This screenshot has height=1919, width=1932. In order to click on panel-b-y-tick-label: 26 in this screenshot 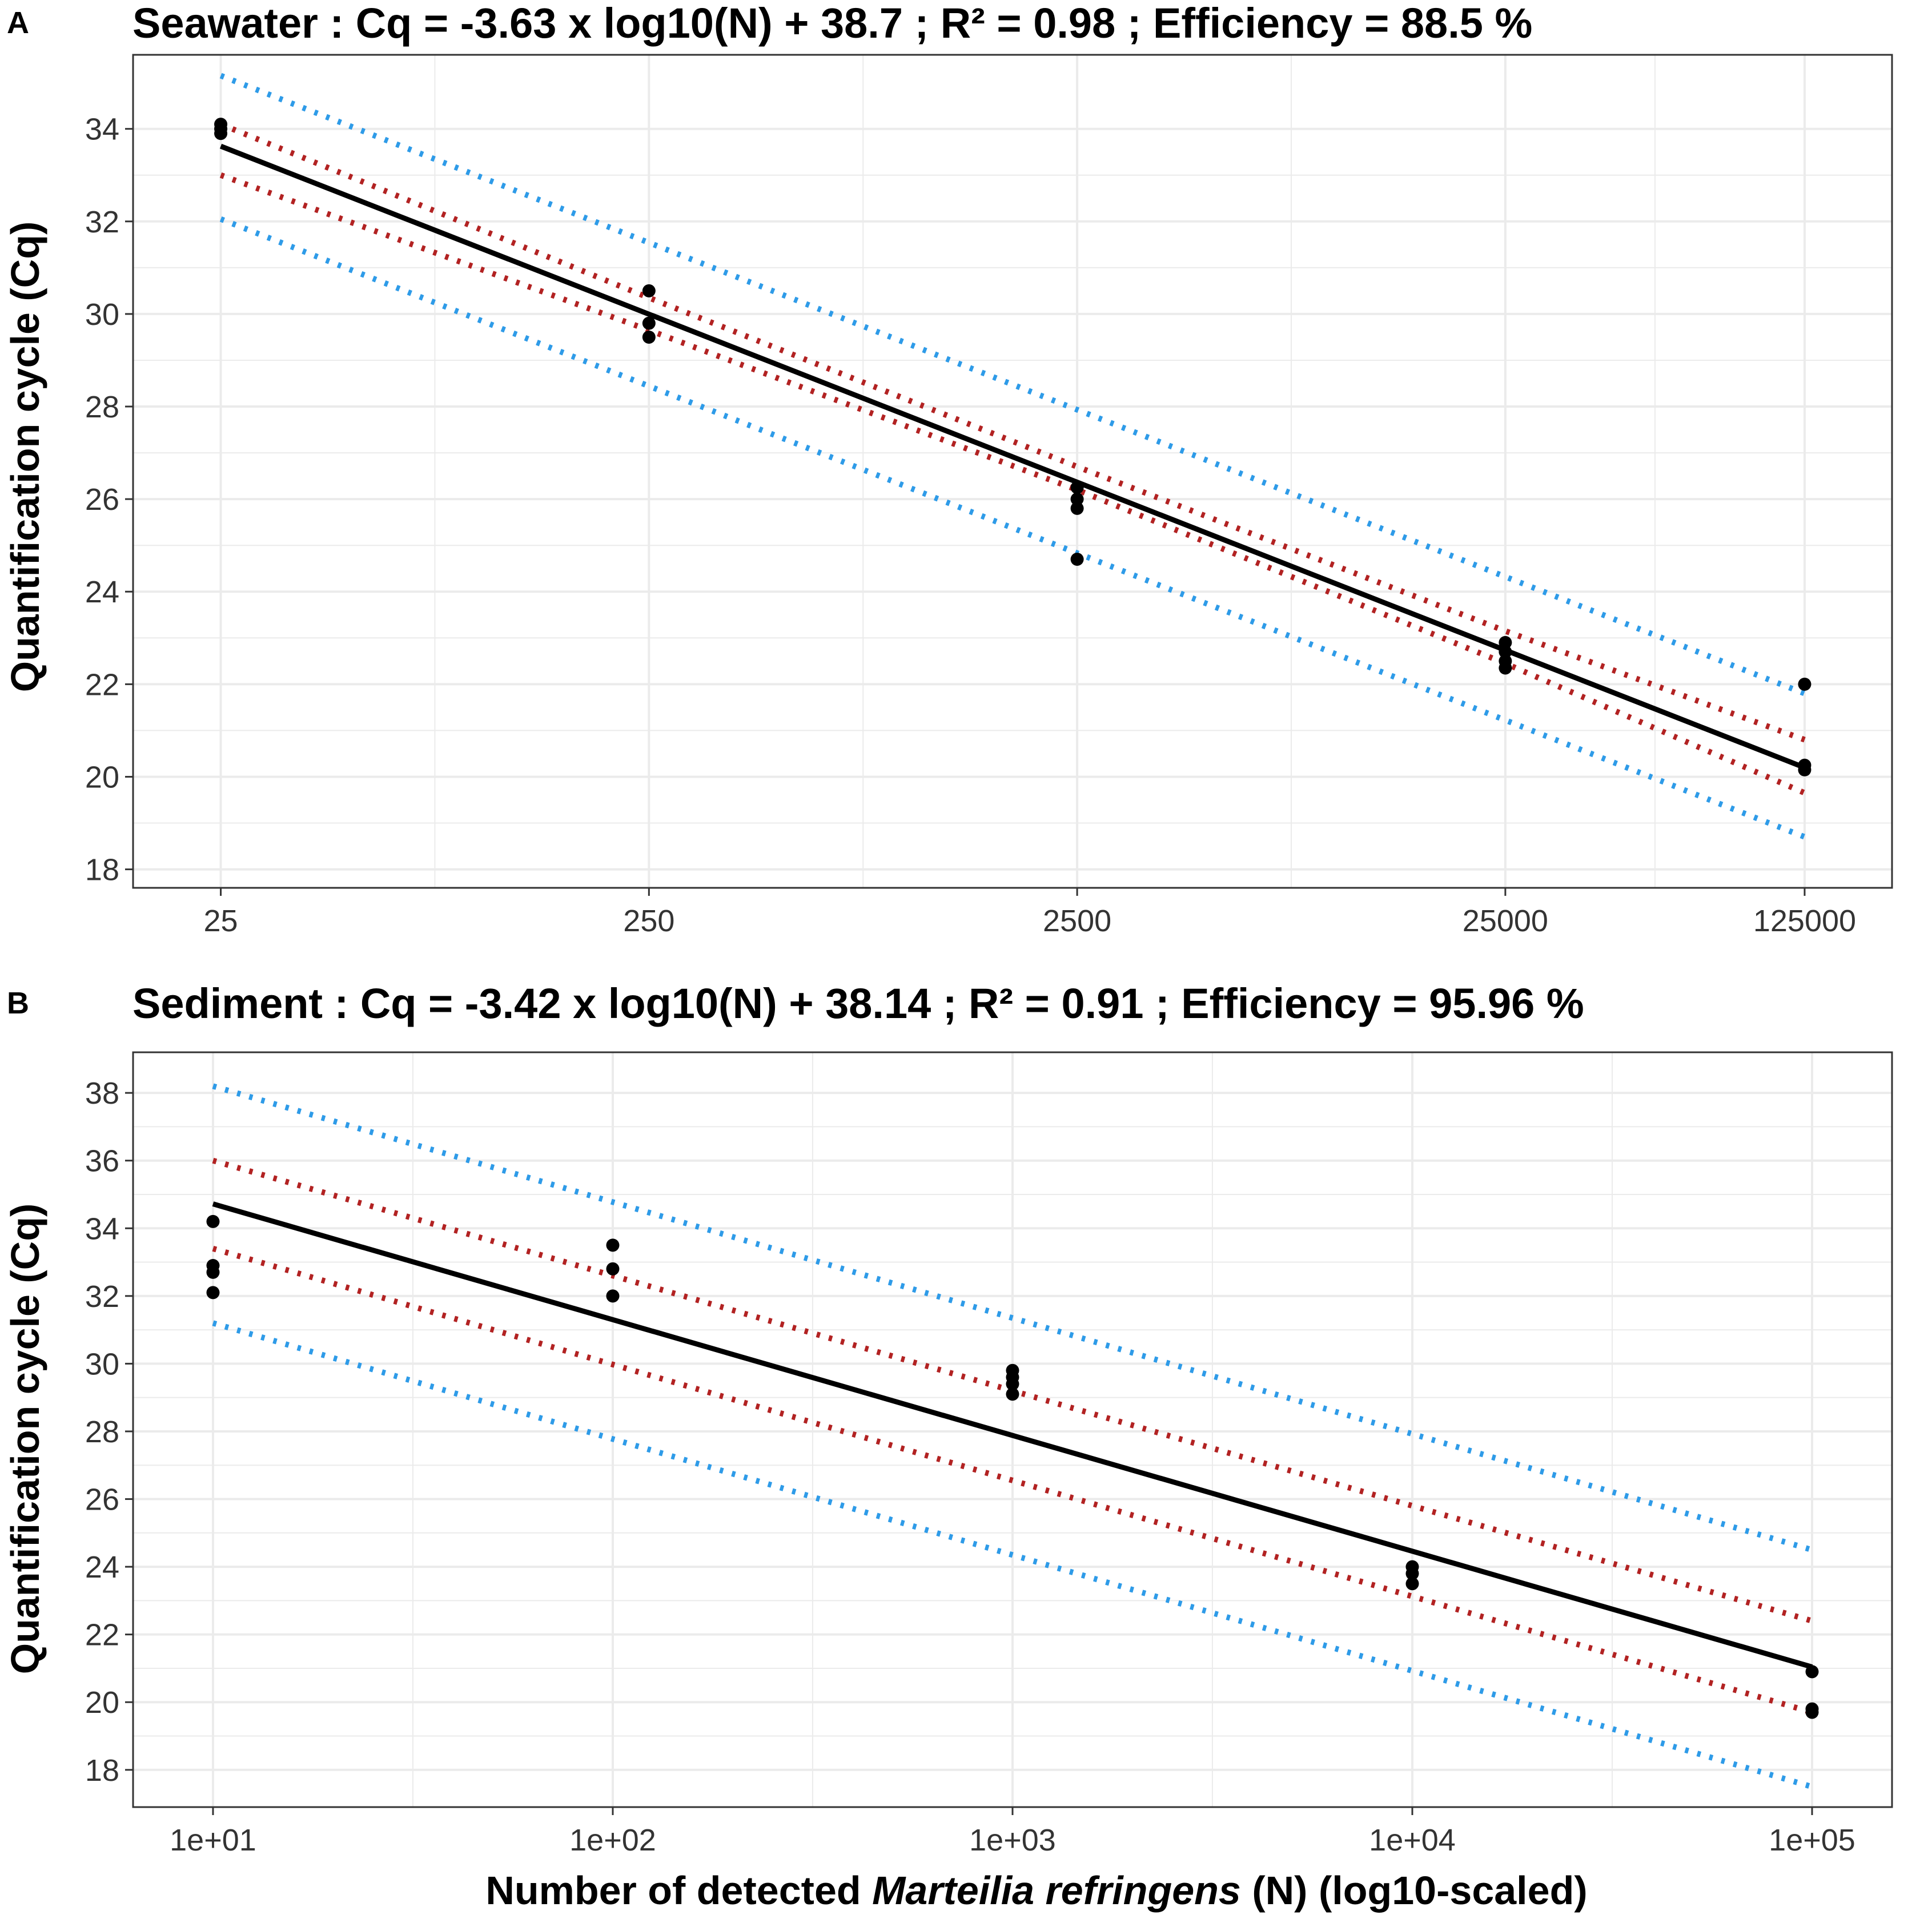, I will do `click(102, 1500)`.